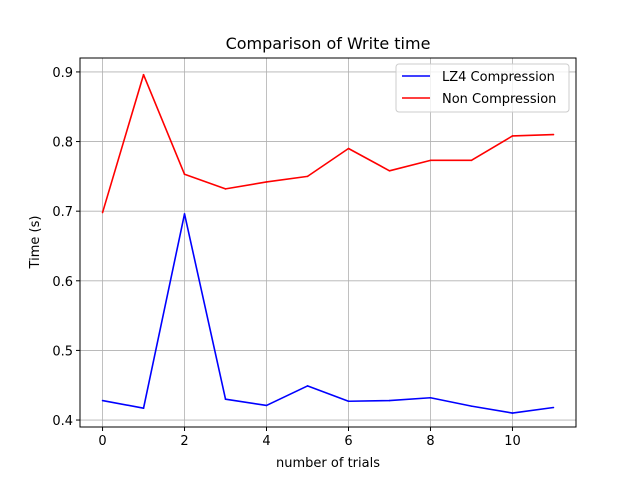  What do you see at coordinates (348, 441) in the screenshot?
I see `x-tick-label: 6` at bounding box center [348, 441].